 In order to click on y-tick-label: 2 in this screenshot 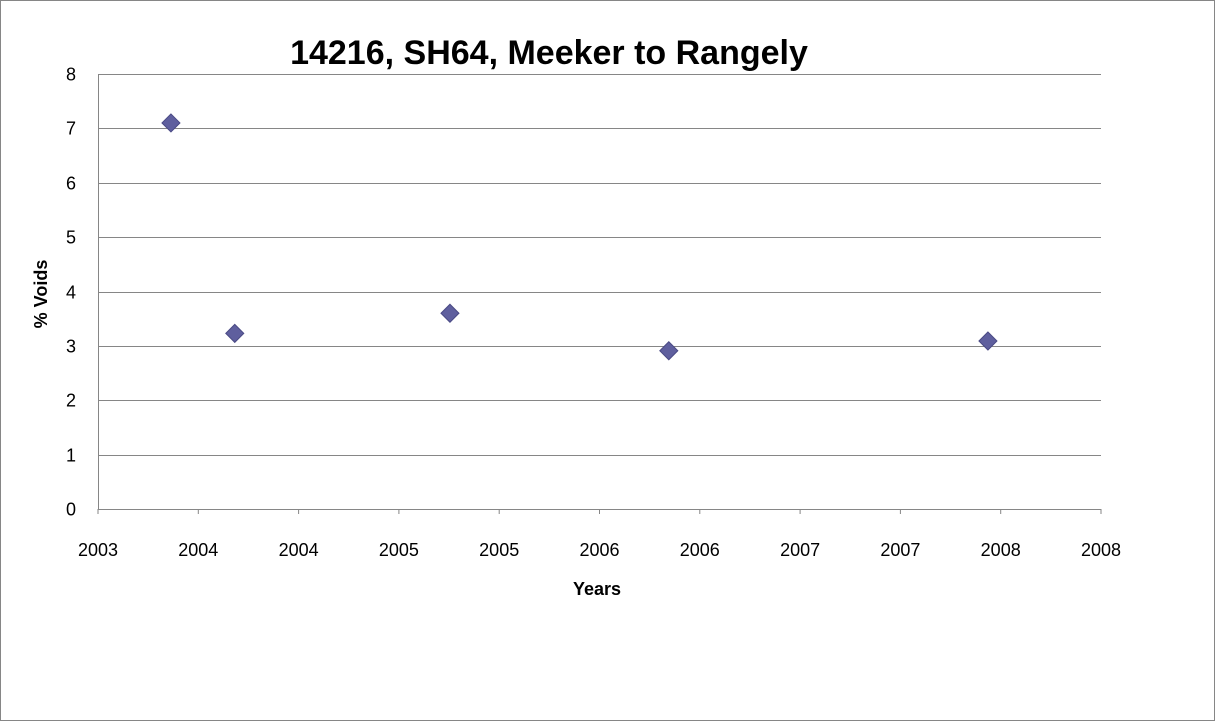, I will do `click(71, 401)`.